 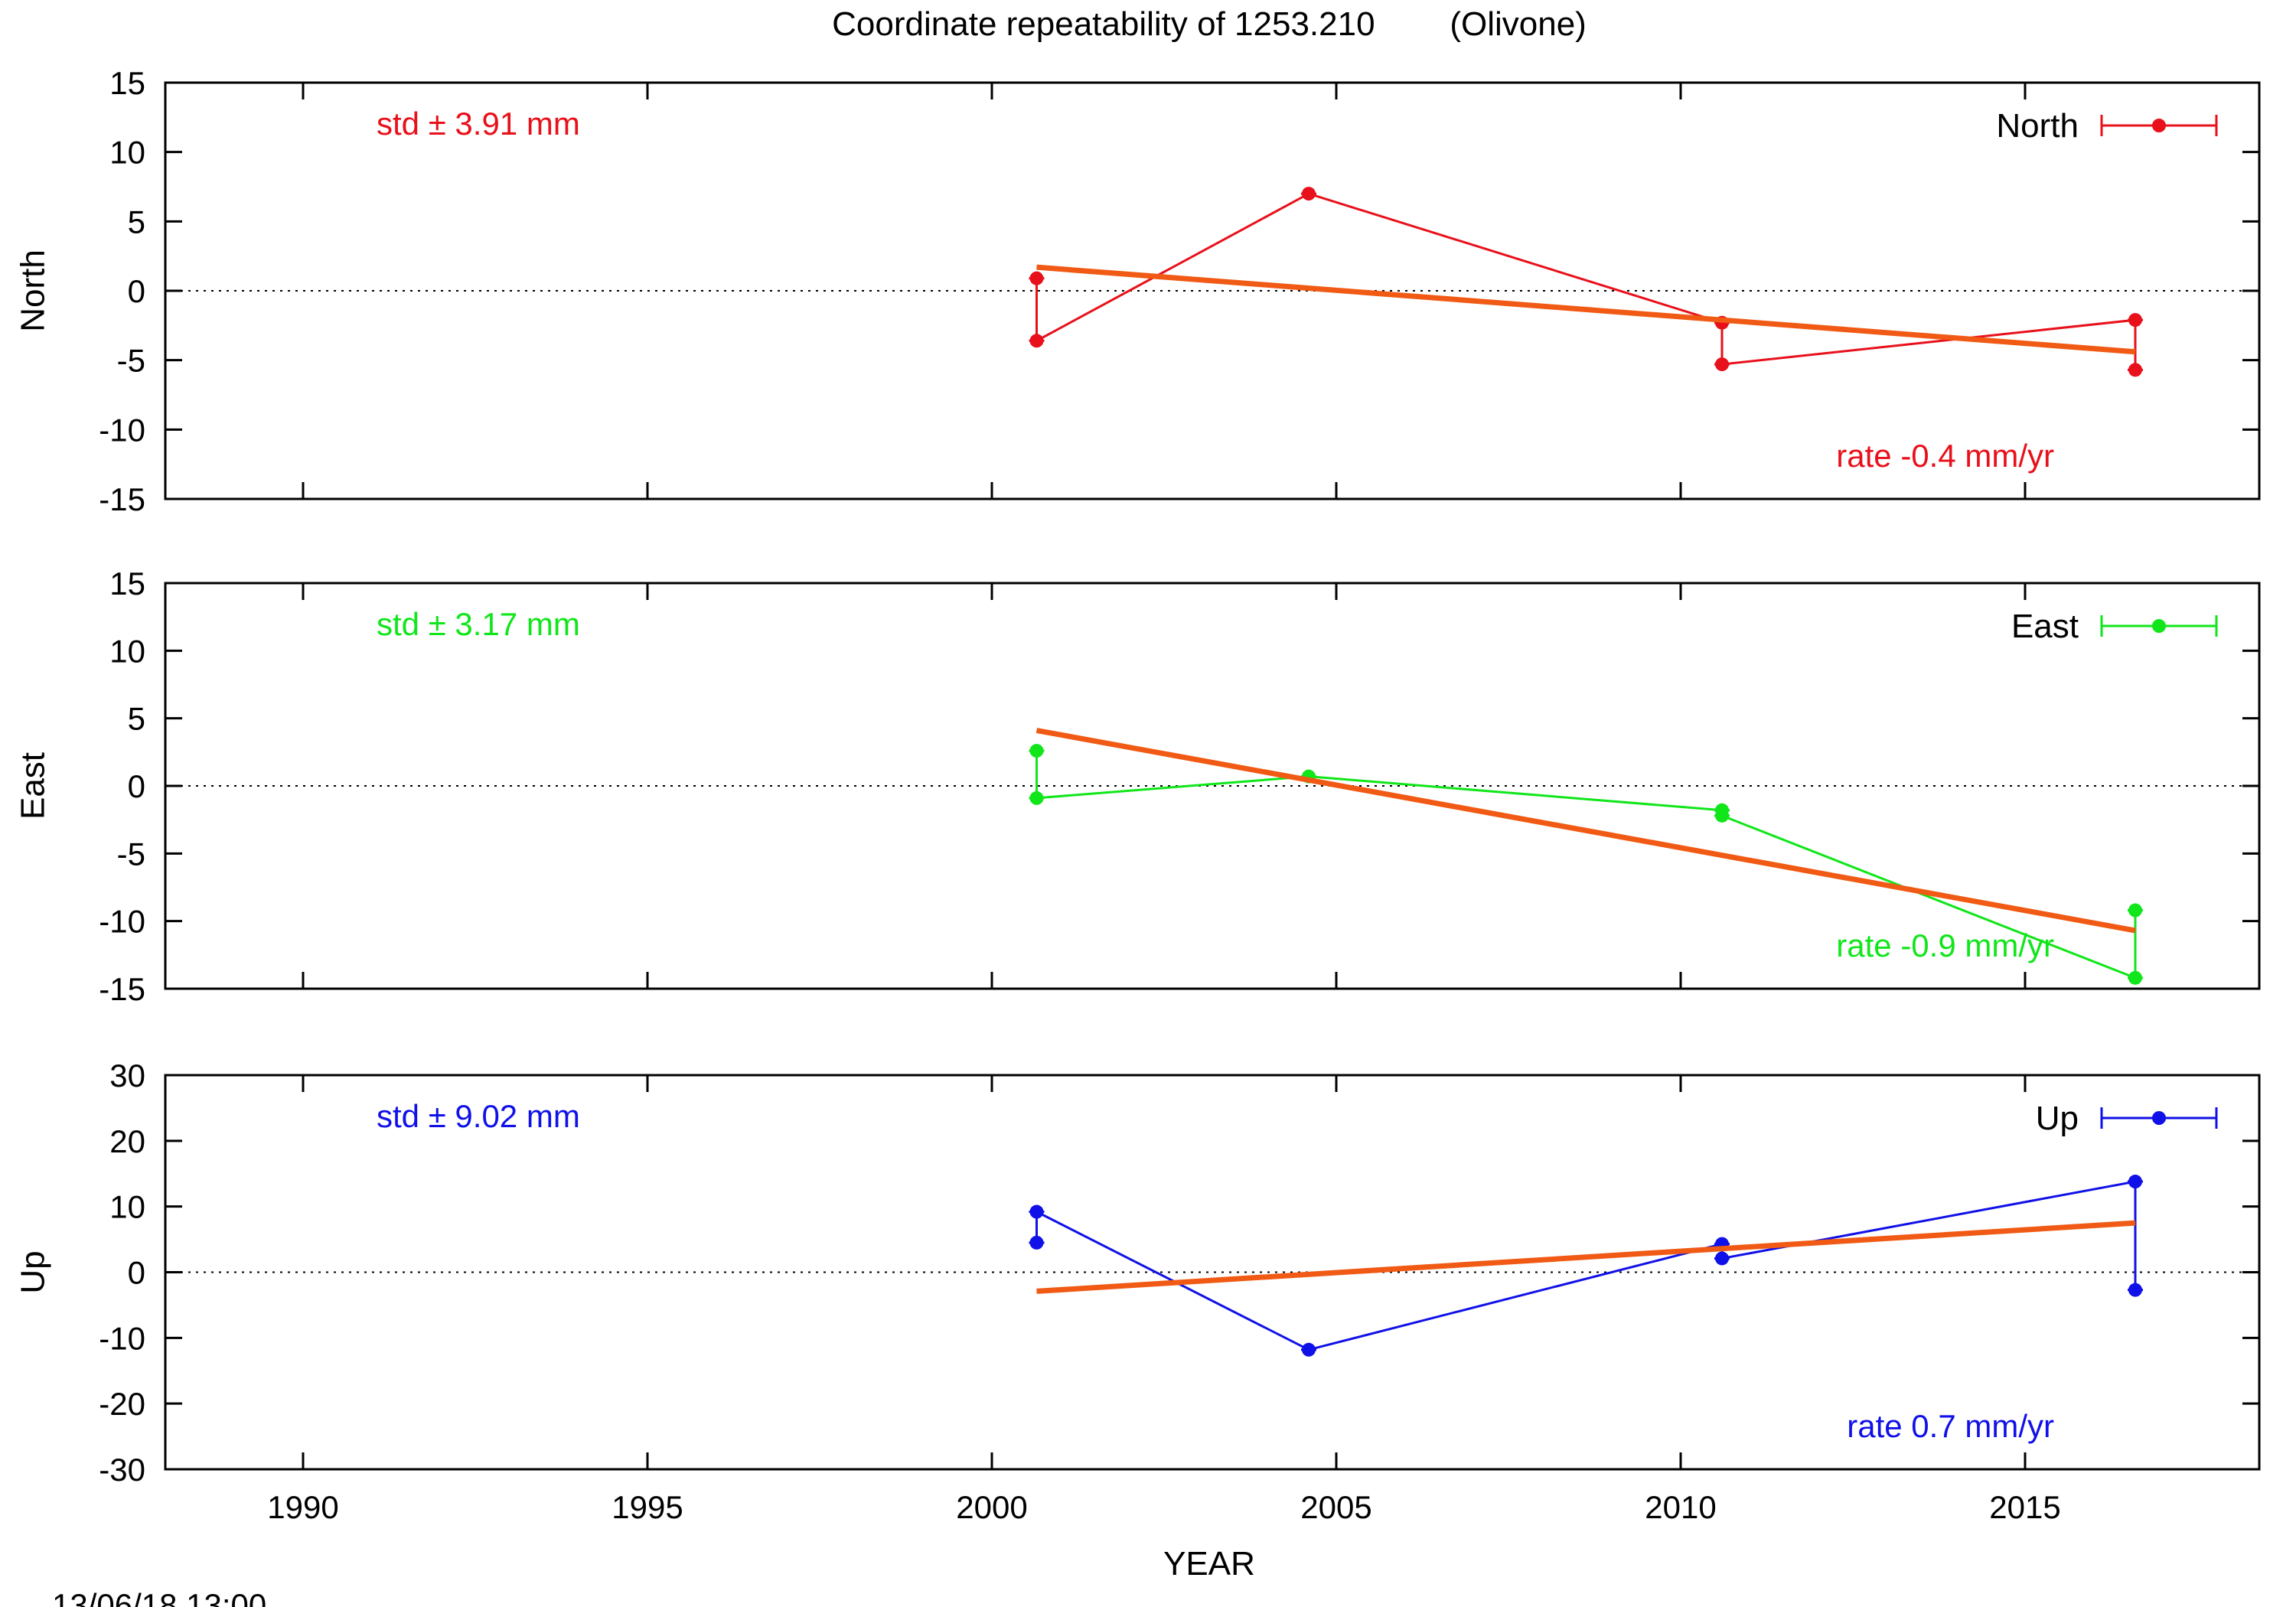 What do you see at coordinates (32, 290) in the screenshot?
I see `y-axis-label: North` at bounding box center [32, 290].